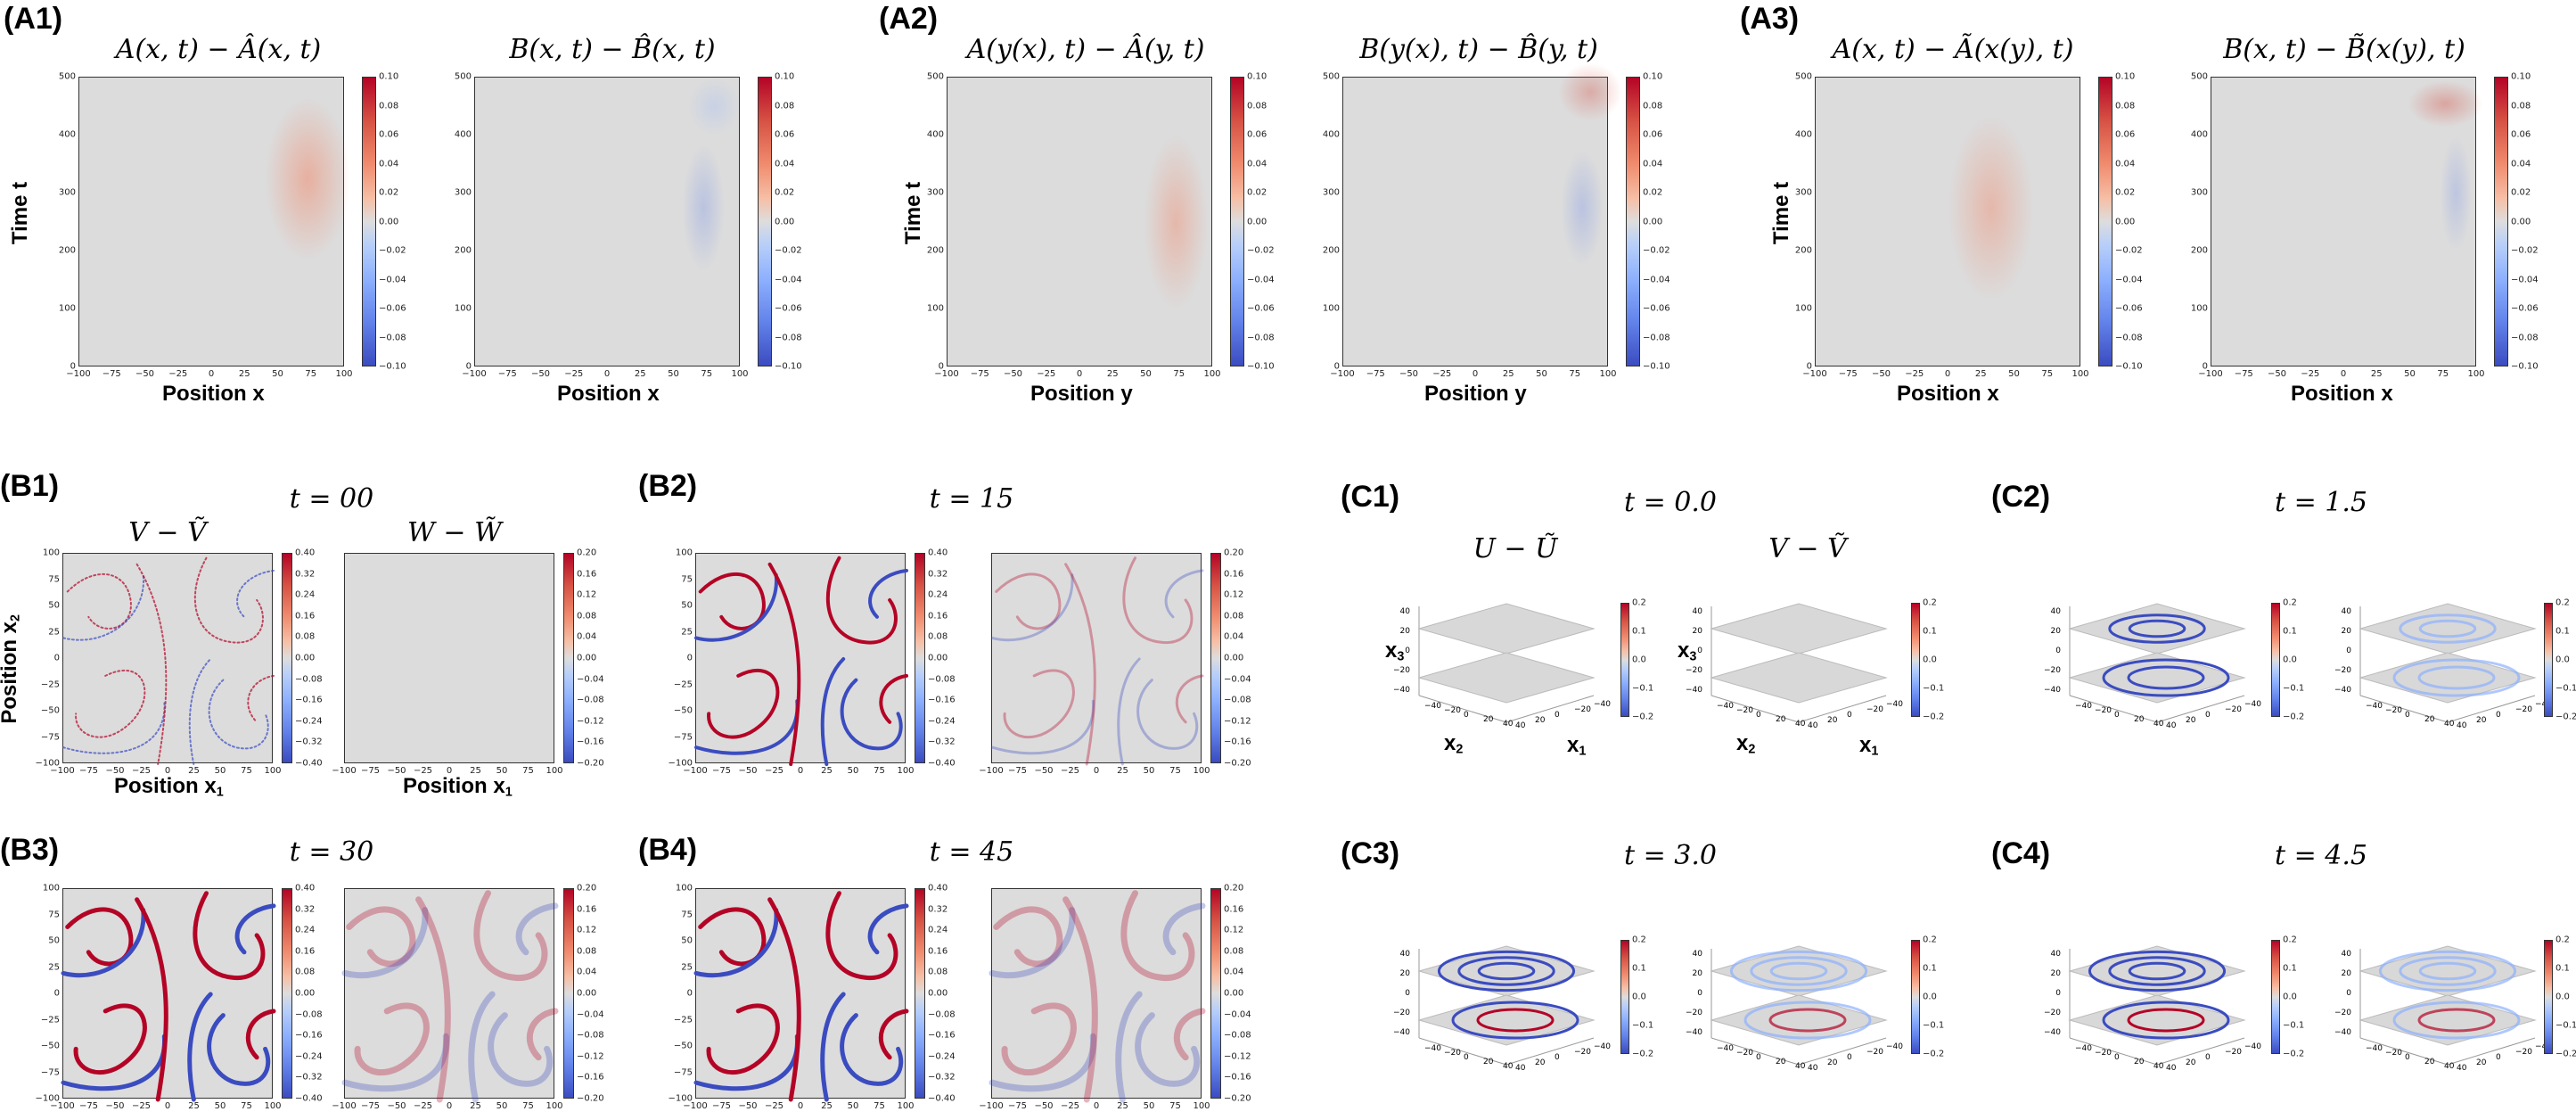 The height and width of the screenshot is (1120, 2576). What do you see at coordinates (1331, 250) in the screenshot?
I see `ytick-a2r-2: 200` at bounding box center [1331, 250].